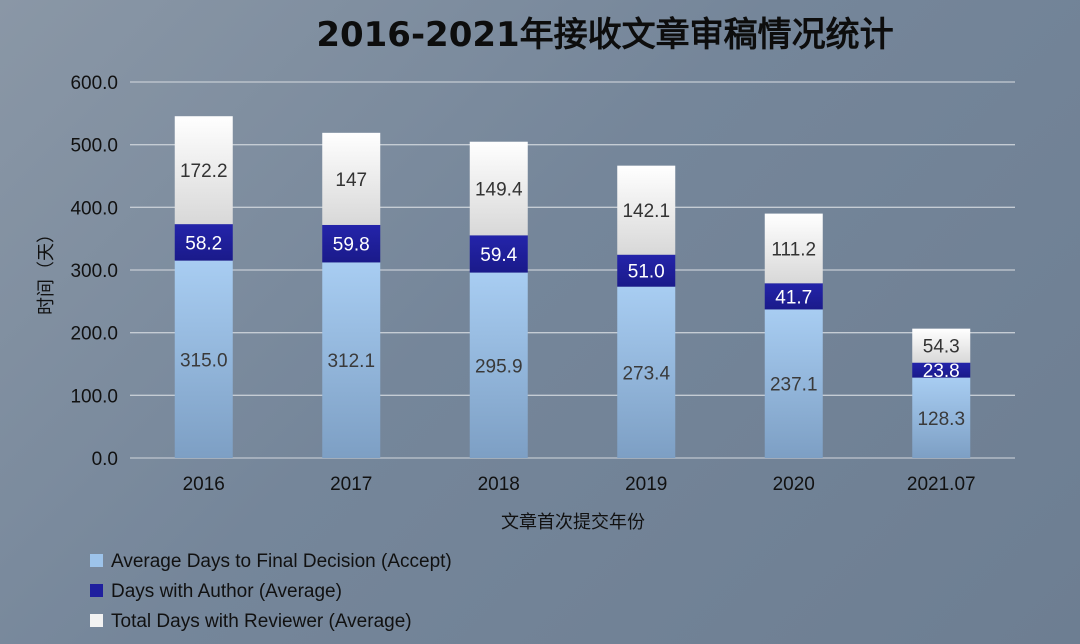  I want to click on legend-label: Total Days with Reviewer (Average), so click(261, 621).